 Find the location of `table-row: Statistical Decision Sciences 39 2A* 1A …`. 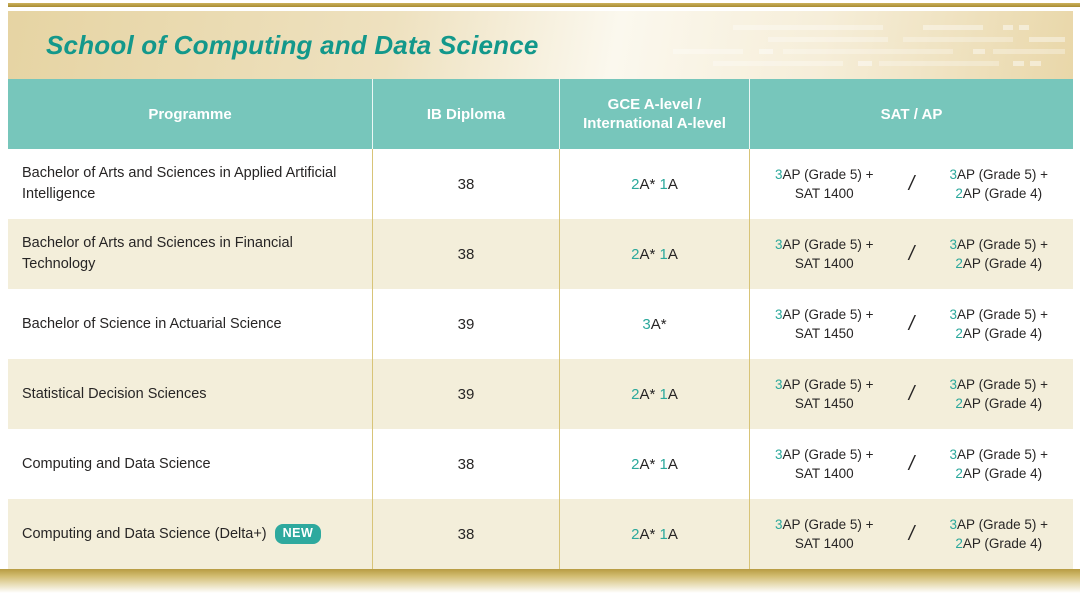

table-row: Statistical Decision Sciences 39 2A* 1A … is located at coordinates (540, 394).